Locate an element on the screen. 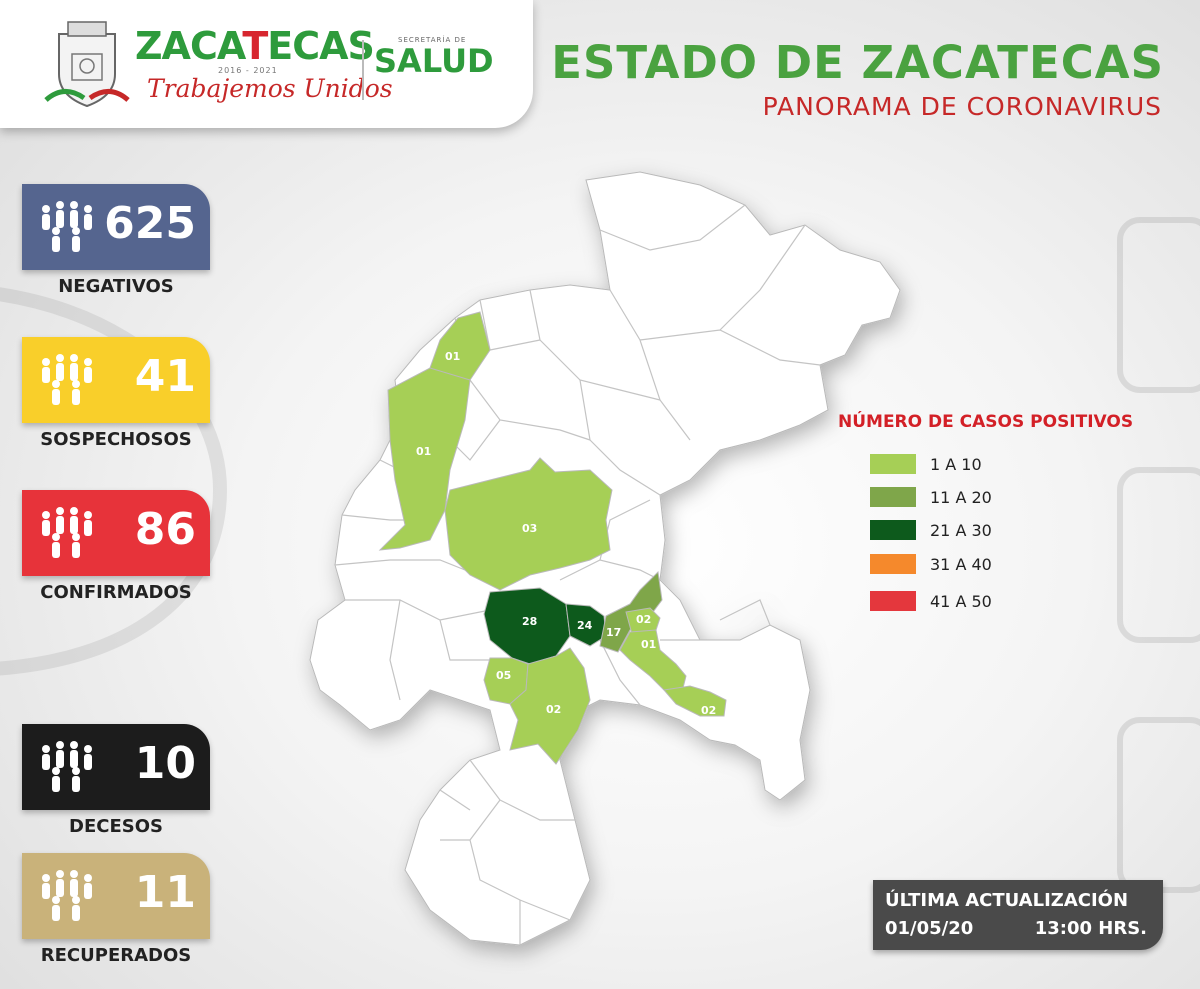 Image resolution: width=1200 pixels, height=989 pixels. update-time: 13:00 HRS. is located at coordinates (1090, 928).